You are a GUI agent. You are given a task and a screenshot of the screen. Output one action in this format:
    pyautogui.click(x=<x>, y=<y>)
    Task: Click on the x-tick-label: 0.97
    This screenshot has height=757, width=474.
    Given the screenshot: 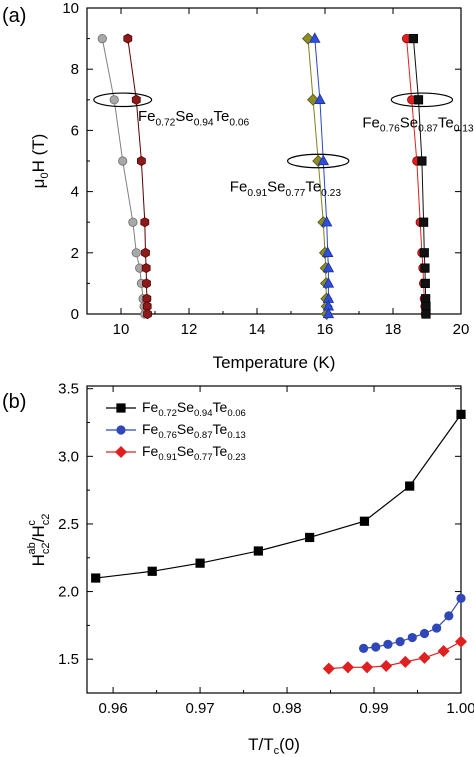 What is the action you would take?
    pyautogui.click(x=199, y=708)
    